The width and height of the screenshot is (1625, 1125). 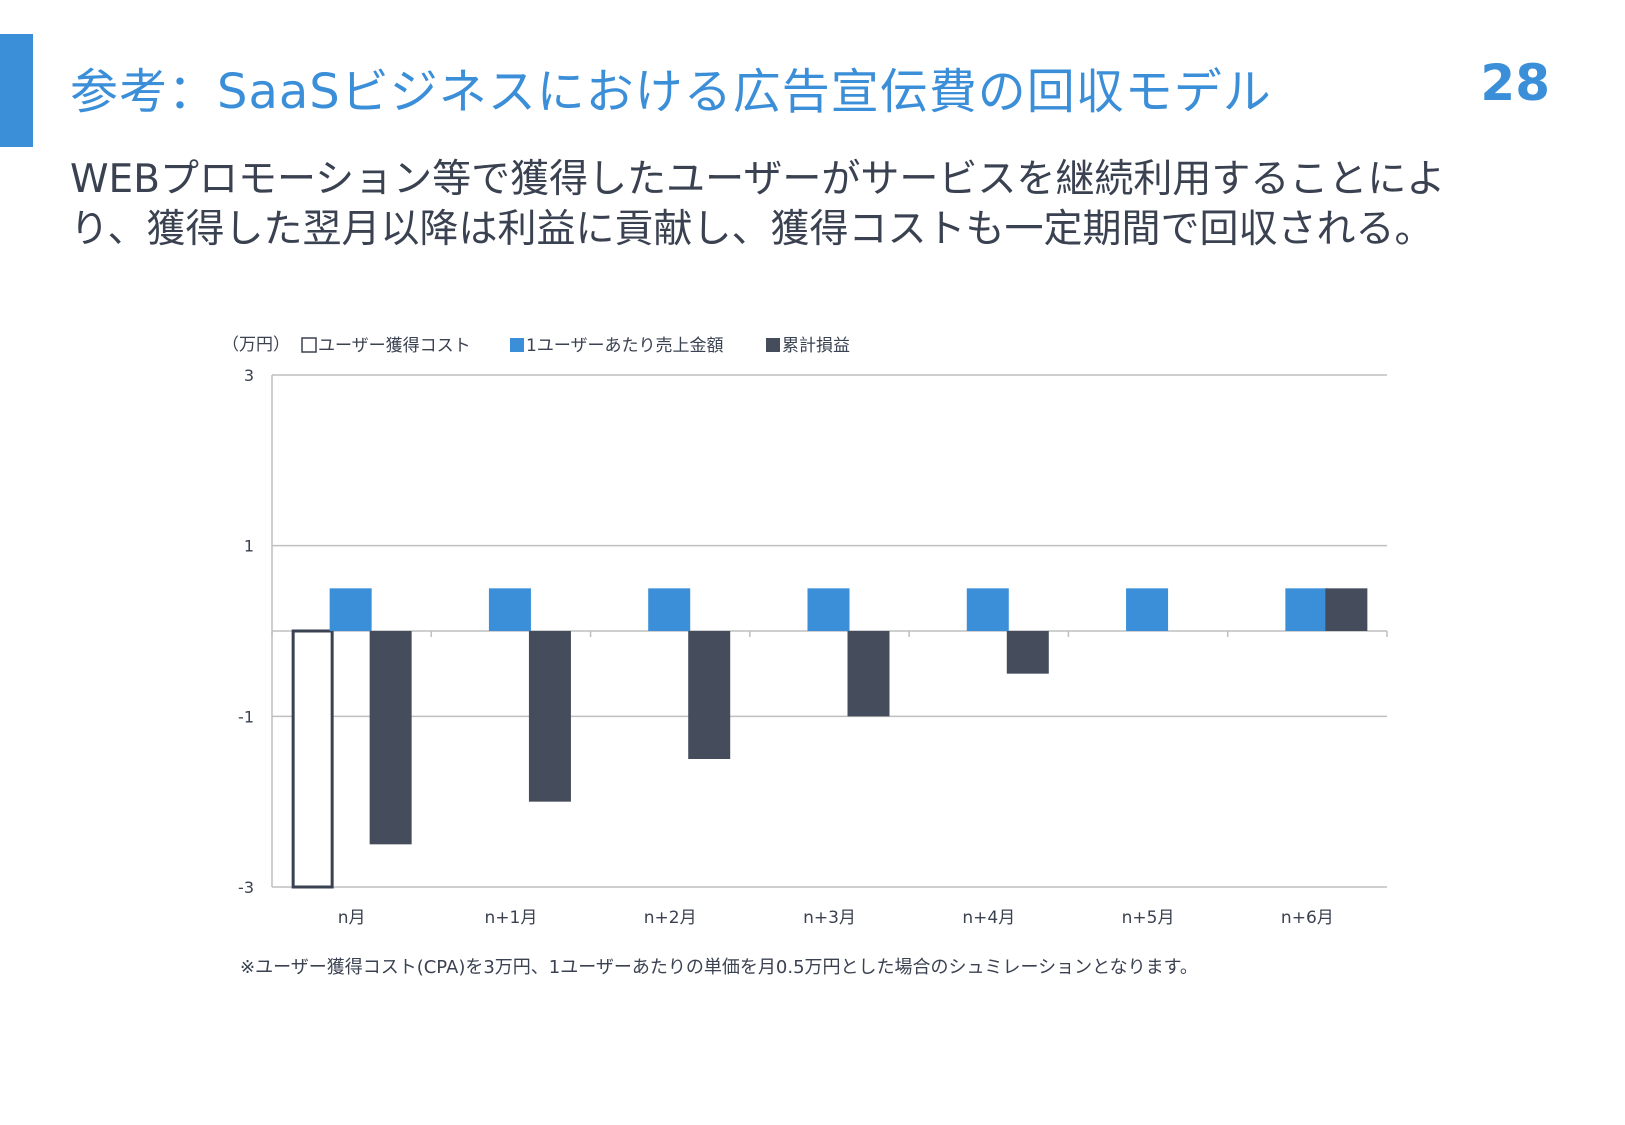 I want to click on legend-label-cumulative: 累計損益, so click(x=816, y=346).